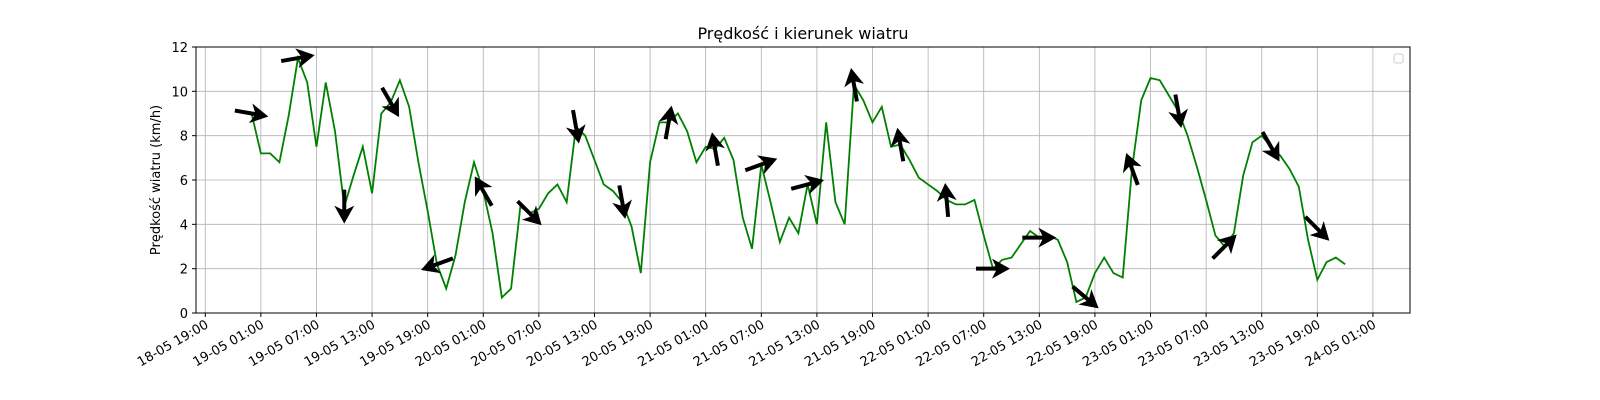 Image resolution: width=1600 pixels, height=400 pixels. What do you see at coordinates (184, 225) in the screenshot?
I see `y-tick-label: 4` at bounding box center [184, 225].